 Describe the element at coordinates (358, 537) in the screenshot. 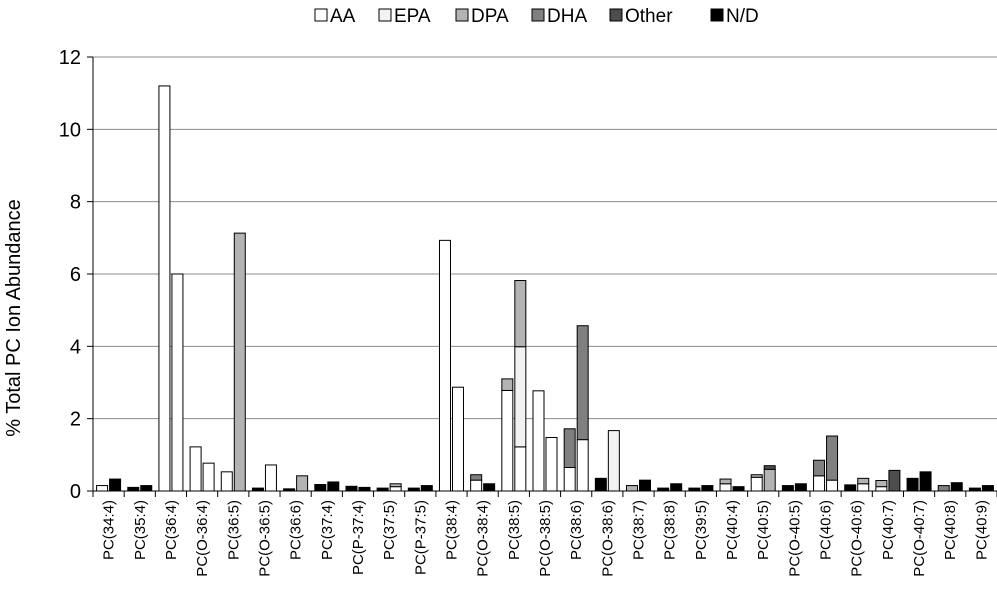

I see `x-tick-label: PC(P-37:4)` at that location.